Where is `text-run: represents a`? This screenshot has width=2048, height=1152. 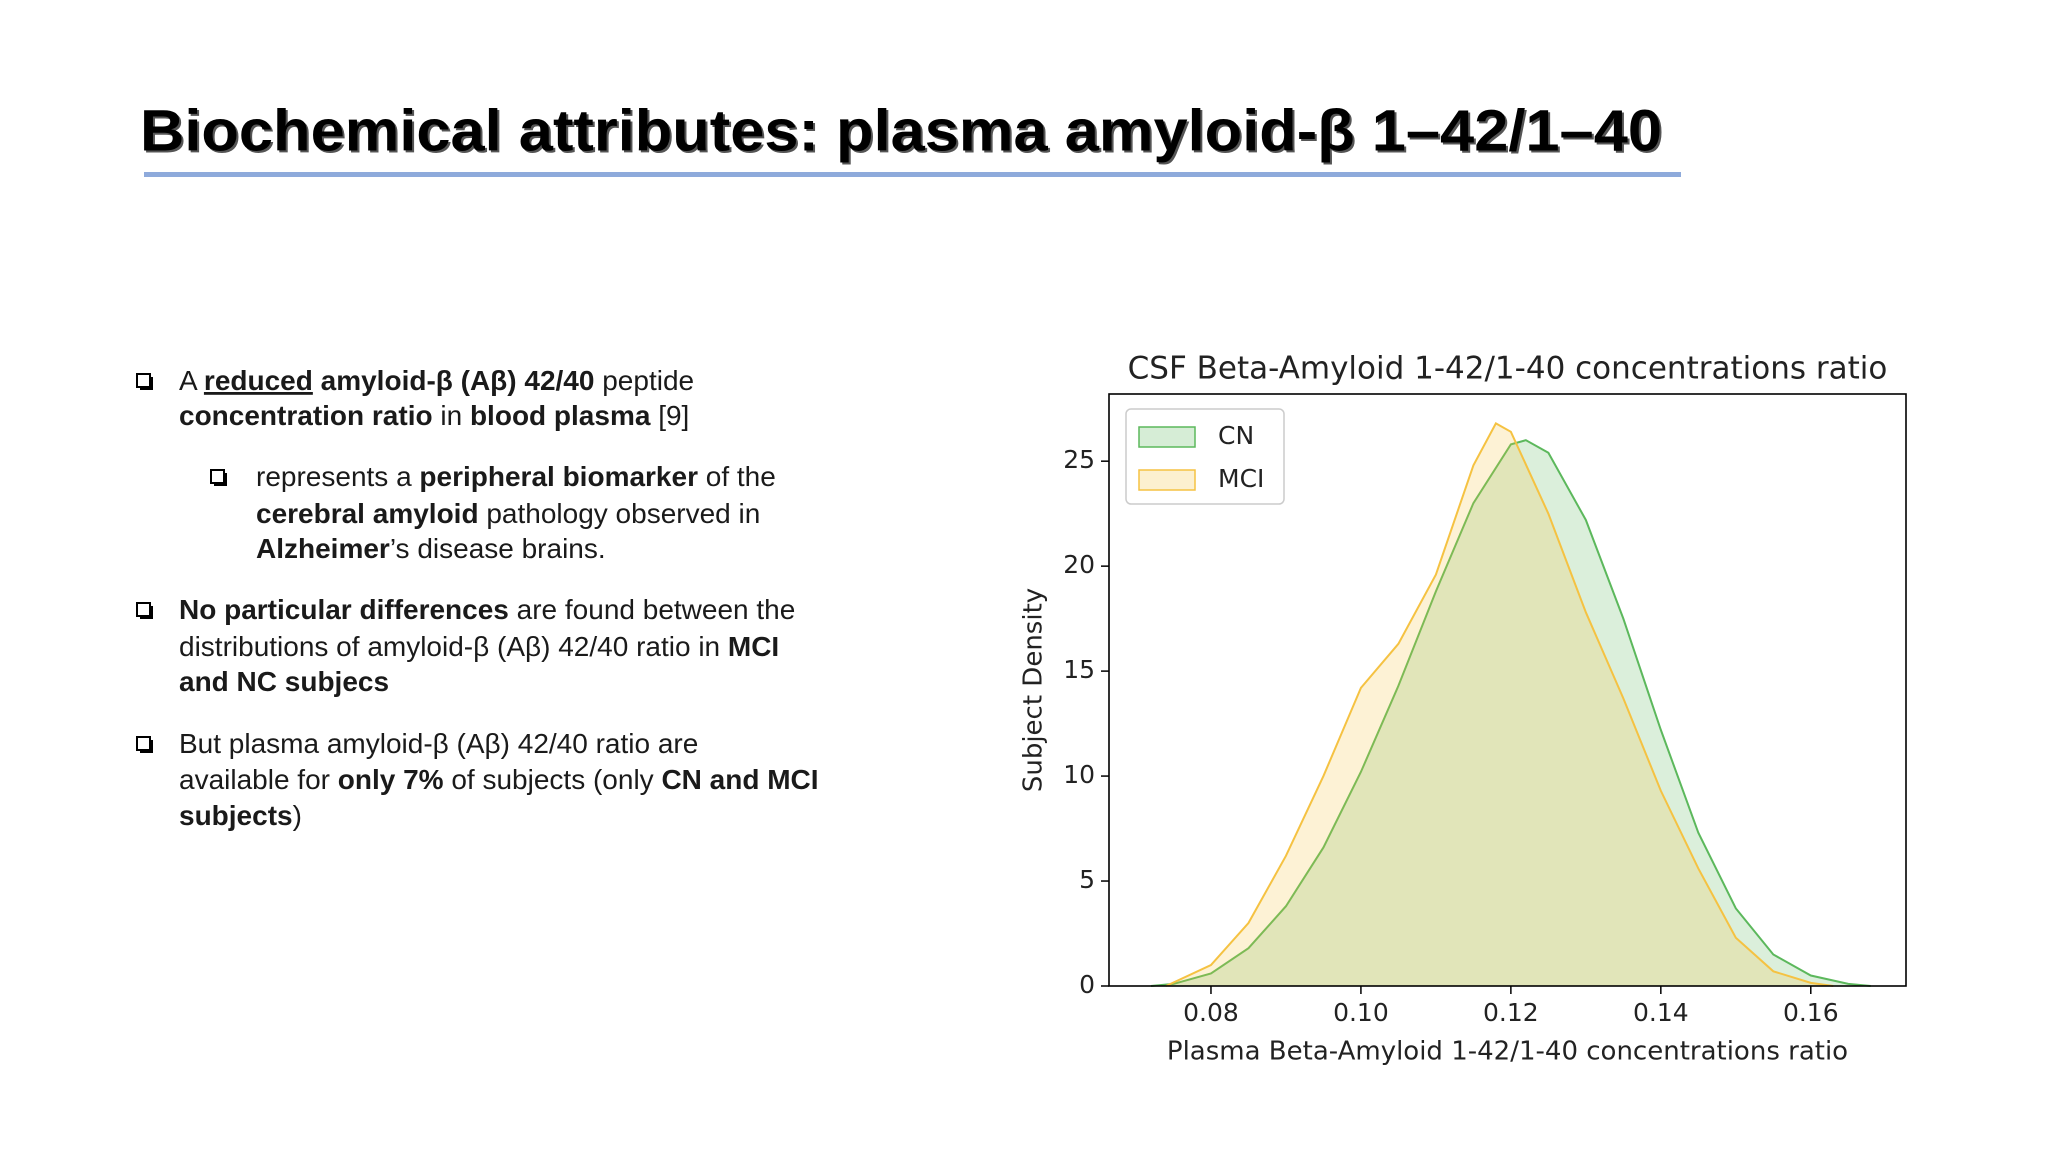
text-run: represents a is located at coordinates (337, 476).